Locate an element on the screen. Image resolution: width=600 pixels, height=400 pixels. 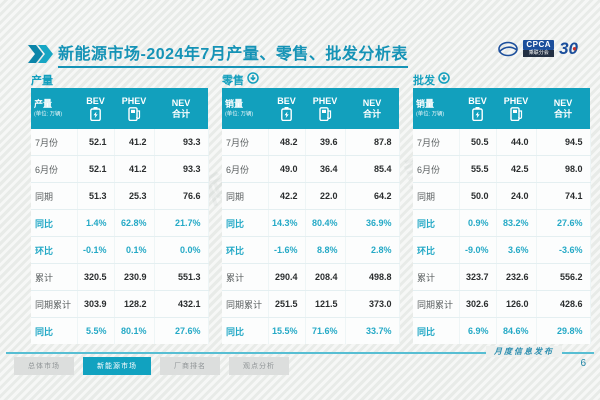
cell-value: 320.5 is located at coordinates (96, 277).